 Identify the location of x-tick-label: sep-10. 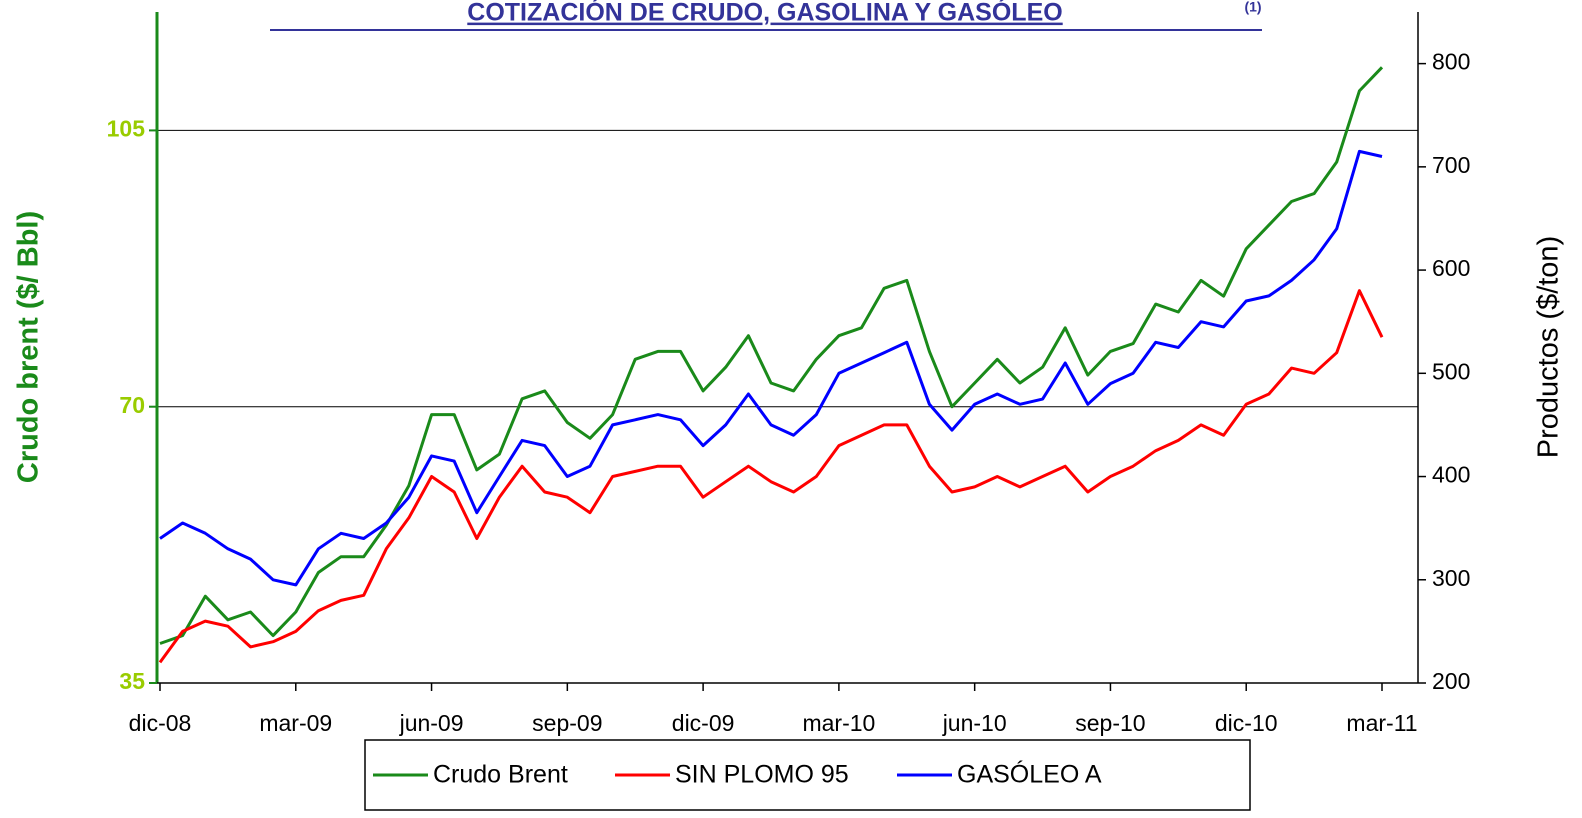
(1110, 723).